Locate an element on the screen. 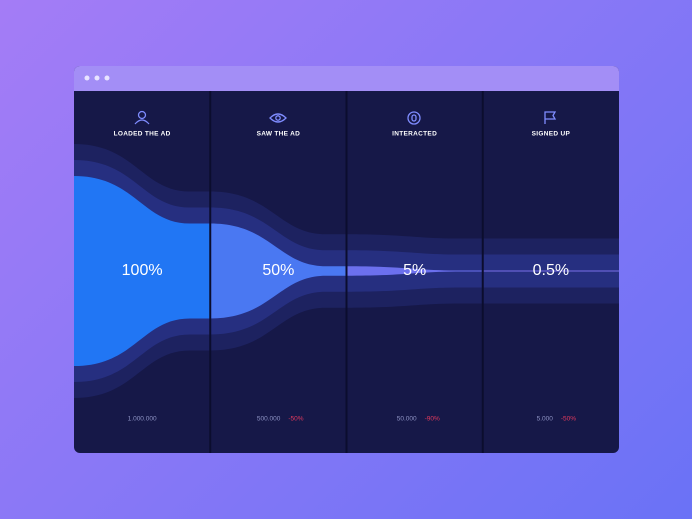 Image resolution: width=692 pixels, height=519 pixels. count-label: 5.000 is located at coordinates (545, 419).